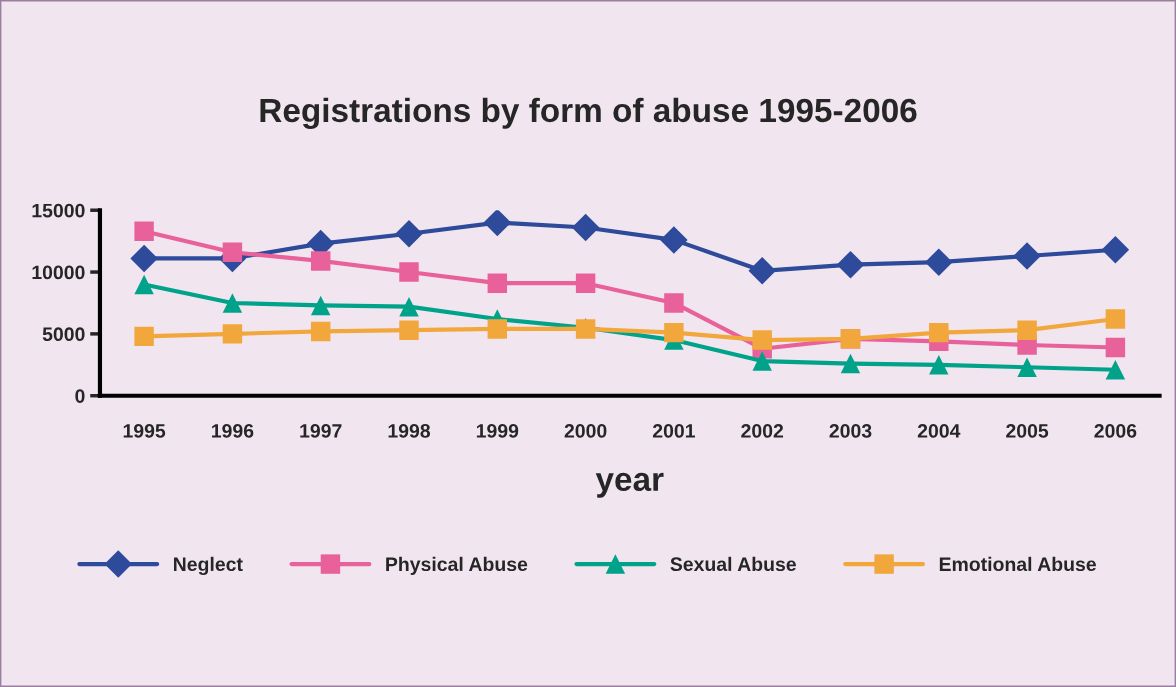 Image resolution: width=1176 pixels, height=687 pixels. Describe the element at coordinates (497, 431) in the screenshot. I see `x-tick-label: 1999` at that location.